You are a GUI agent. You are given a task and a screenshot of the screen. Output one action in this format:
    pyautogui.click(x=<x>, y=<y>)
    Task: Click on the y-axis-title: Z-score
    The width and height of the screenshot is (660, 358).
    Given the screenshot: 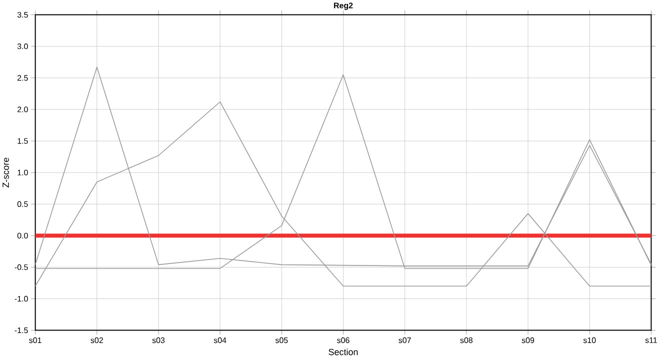 What is the action you would take?
    pyautogui.click(x=5, y=173)
    